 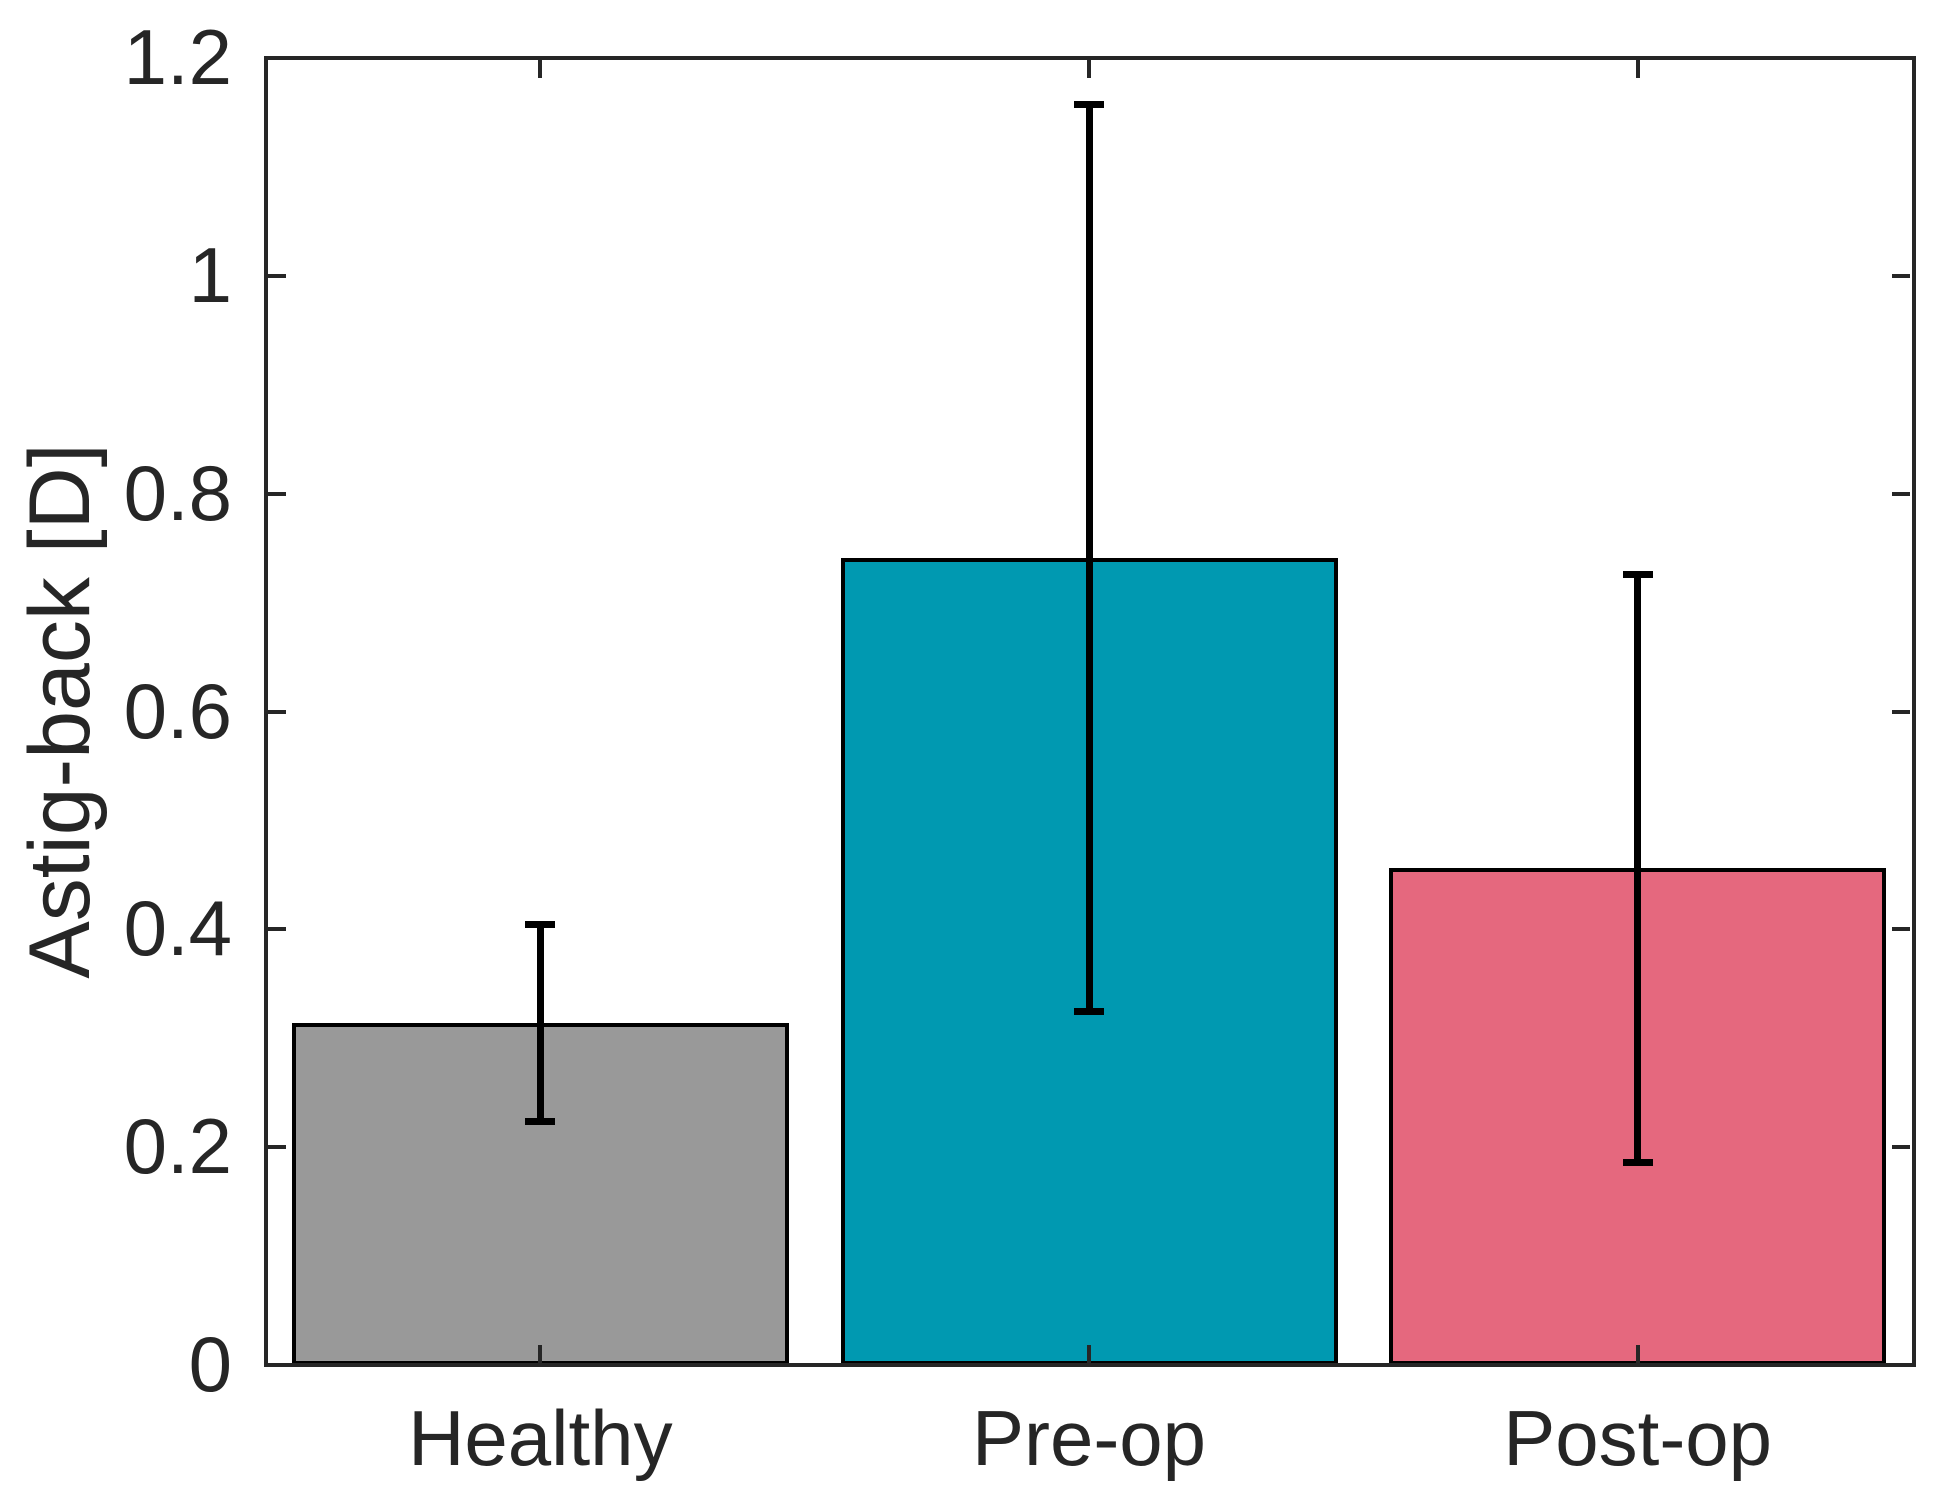 What do you see at coordinates (210, 1364) in the screenshot?
I see `y-tick-label: 0` at bounding box center [210, 1364].